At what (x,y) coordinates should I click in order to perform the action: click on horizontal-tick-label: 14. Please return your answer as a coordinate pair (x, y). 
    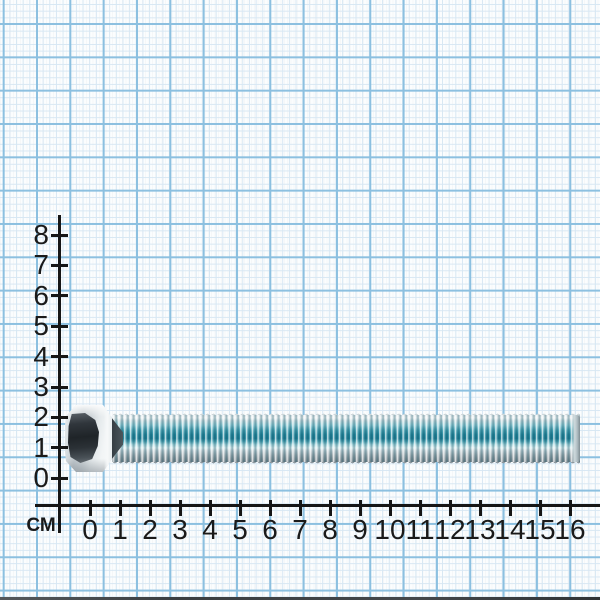
    Looking at the image, I should click on (510, 529).